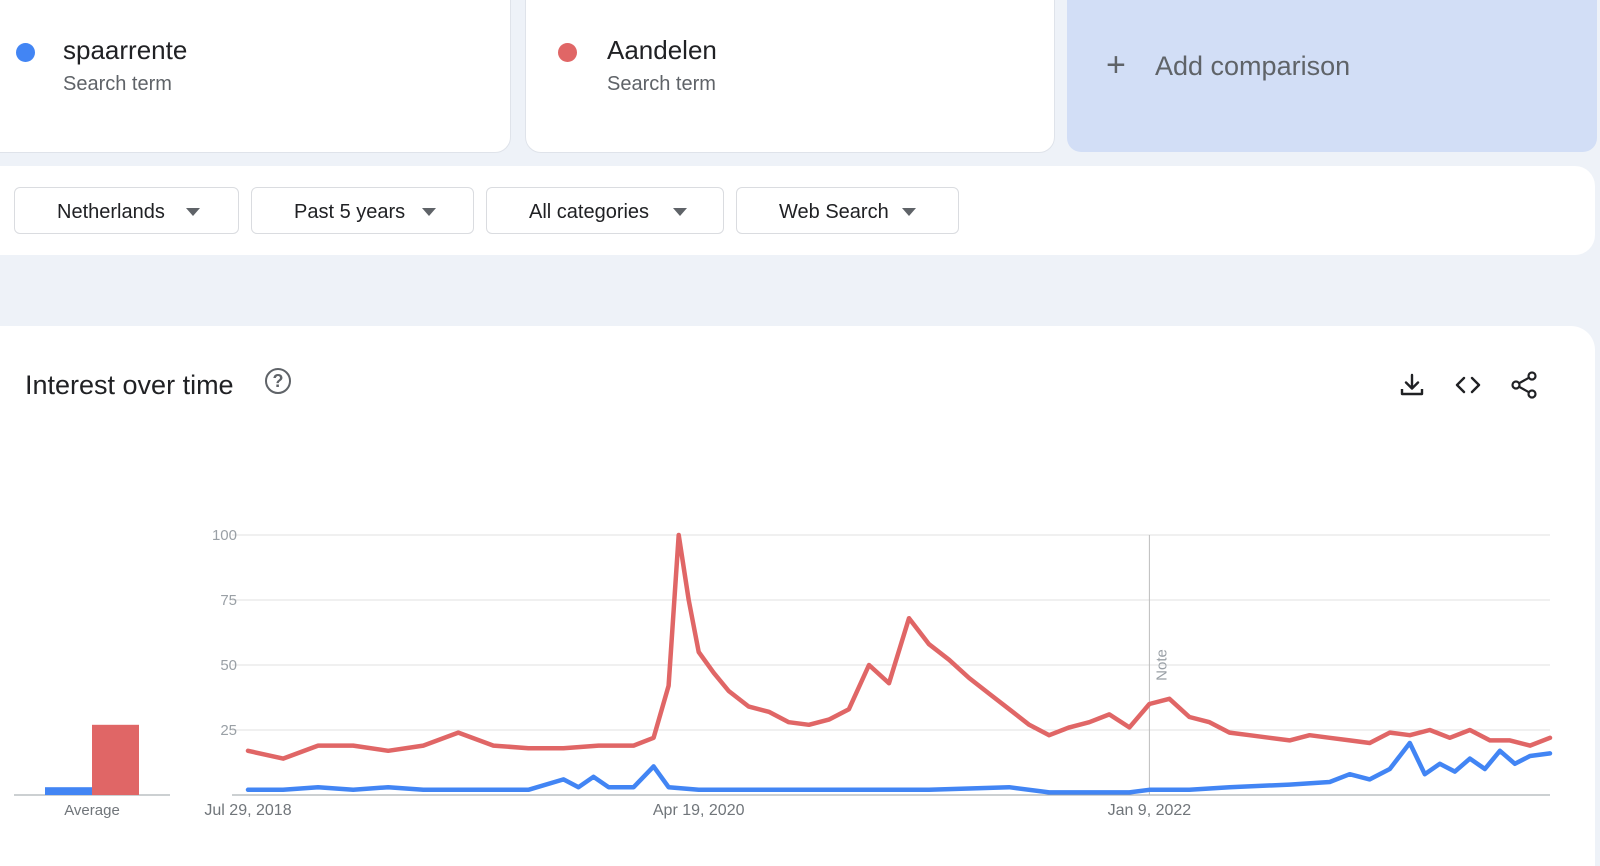  Describe the element at coordinates (92, 810) in the screenshot. I see `average-axis-label: Average` at that location.